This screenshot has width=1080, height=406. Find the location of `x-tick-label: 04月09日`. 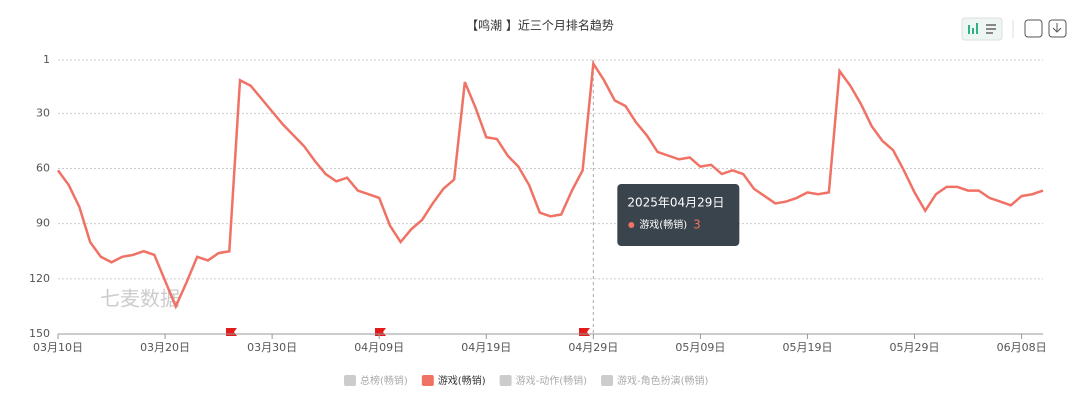

x-tick-label: 04月09日 is located at coordinates (379, 347).